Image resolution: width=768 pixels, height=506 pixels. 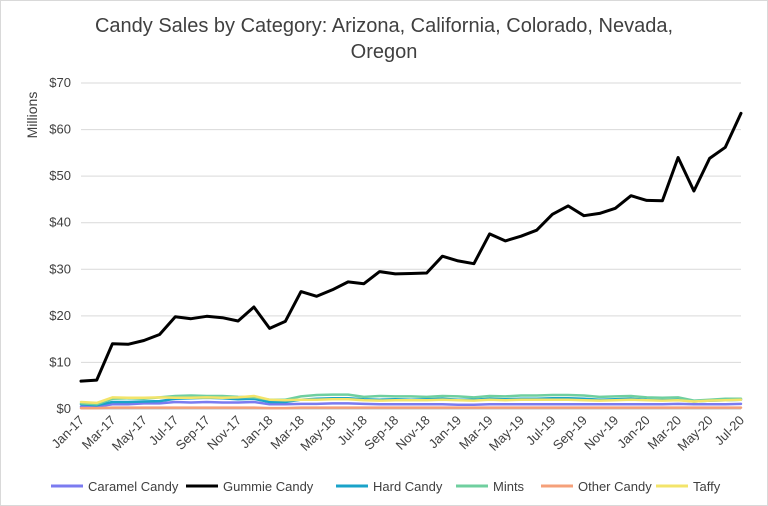 I want to click on y-tick-label: $0, so click(x=64, y=408).